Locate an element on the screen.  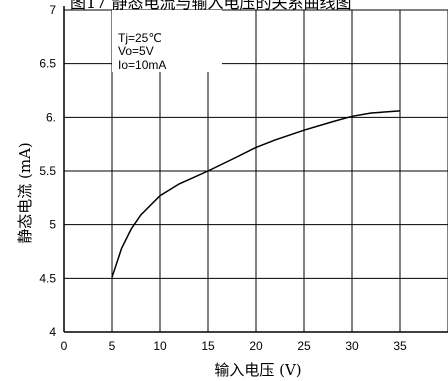
x-tick-label: 0 is located at coordinates (64, 346).